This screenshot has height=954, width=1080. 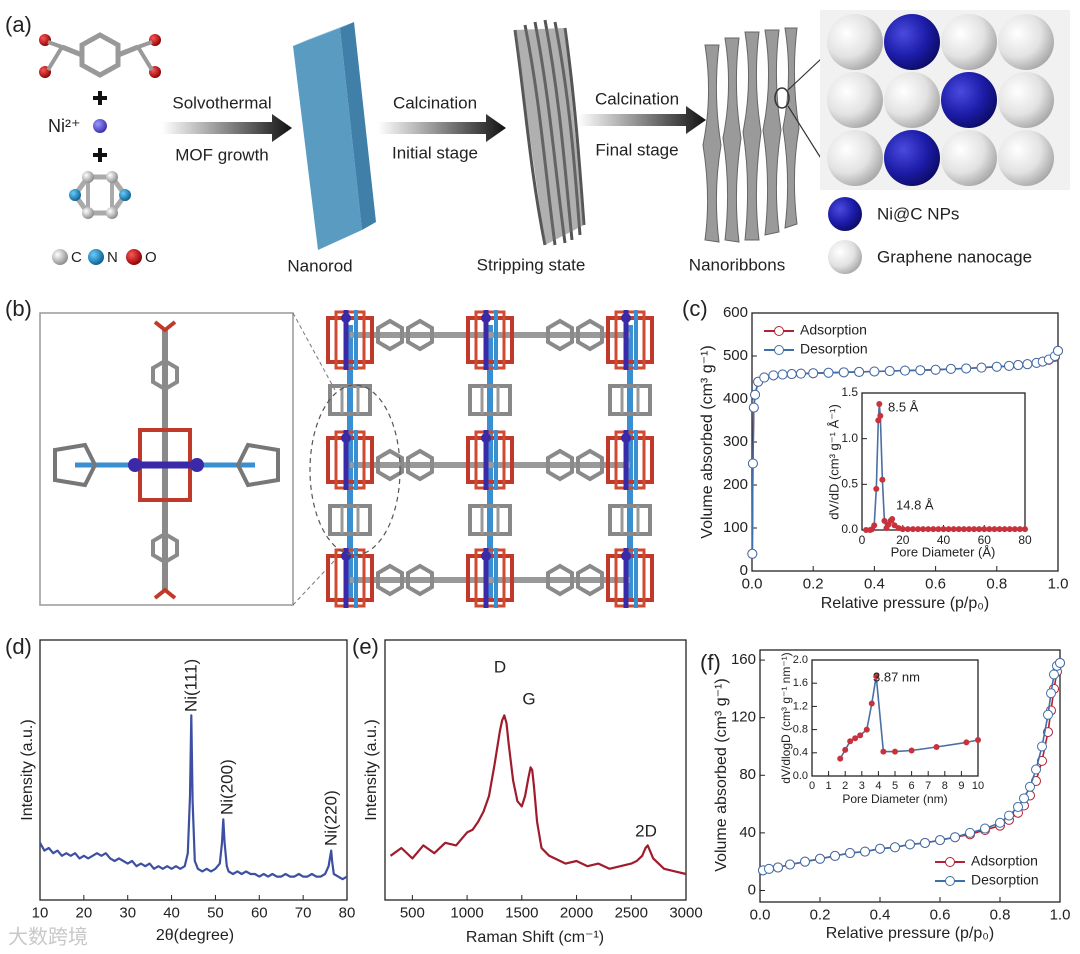 What do you see at coordinates (685, 912) in the screenshot?
I see `x-tick-label: 3000` at bounding box center [685, 912].